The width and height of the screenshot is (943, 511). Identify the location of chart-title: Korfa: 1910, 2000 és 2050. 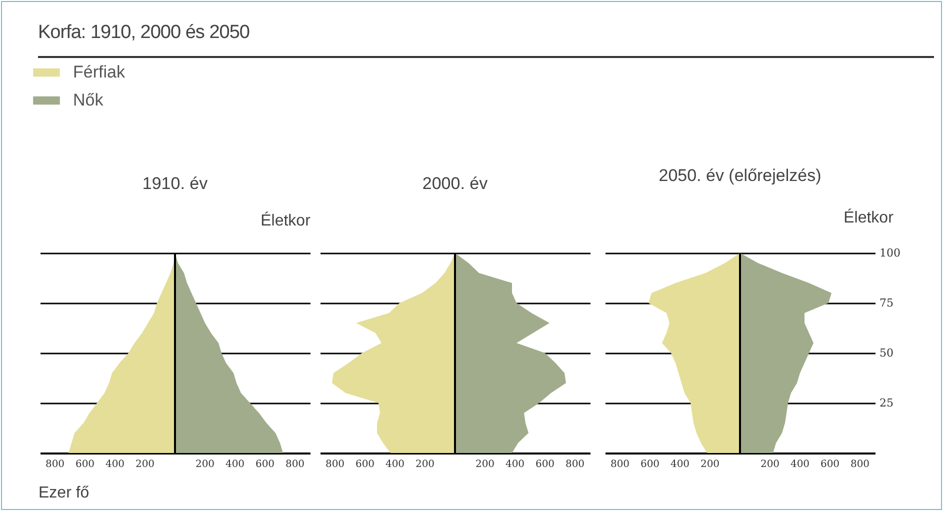
(144, 33).